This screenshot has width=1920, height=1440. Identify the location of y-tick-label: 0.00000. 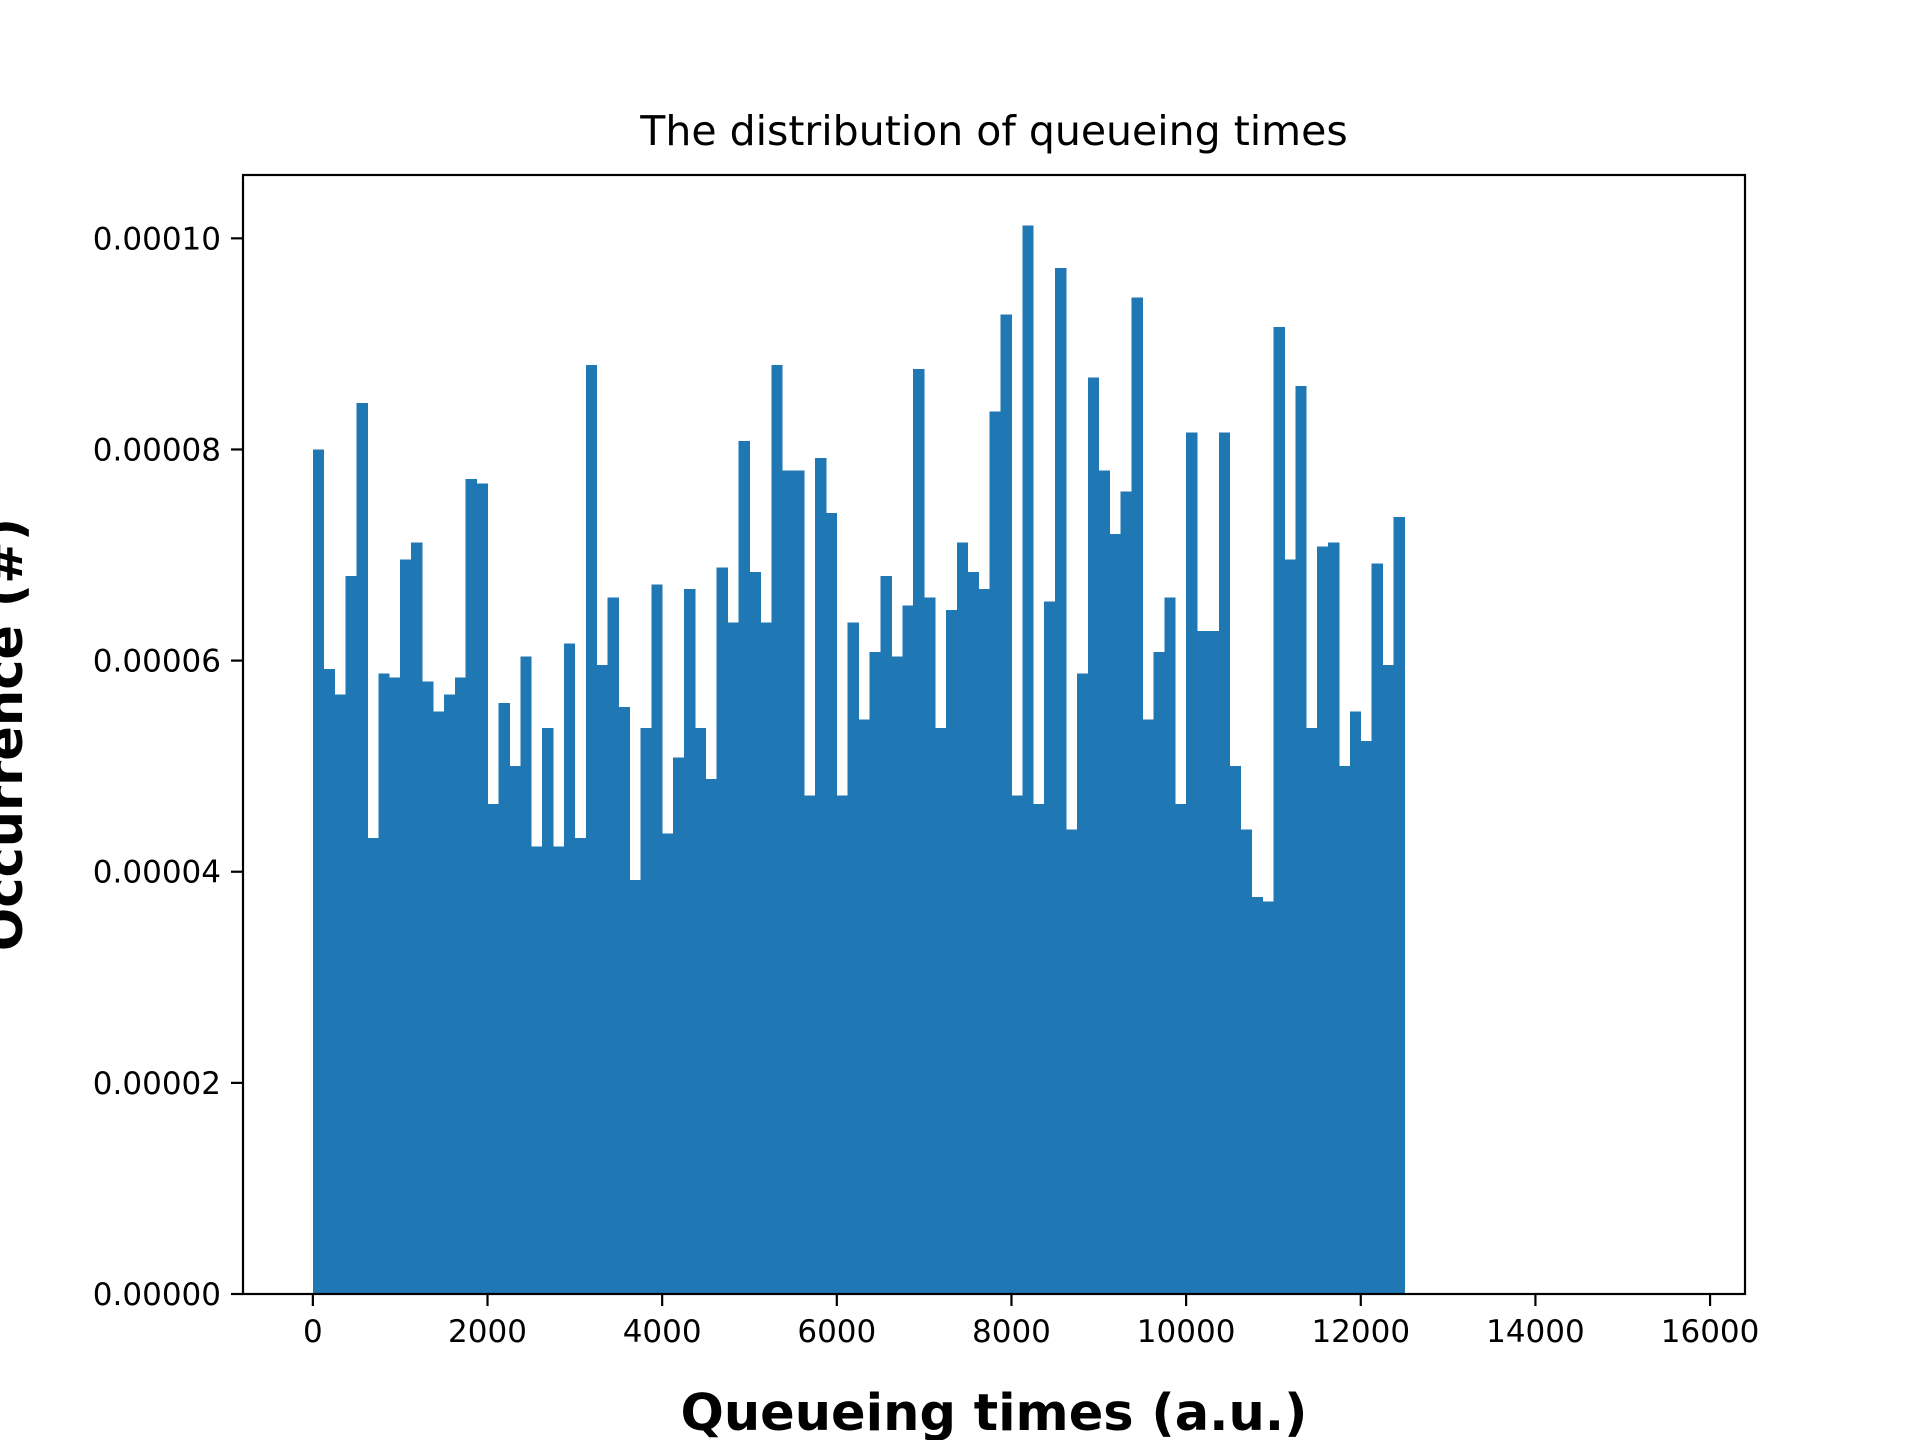
(157, 1295).